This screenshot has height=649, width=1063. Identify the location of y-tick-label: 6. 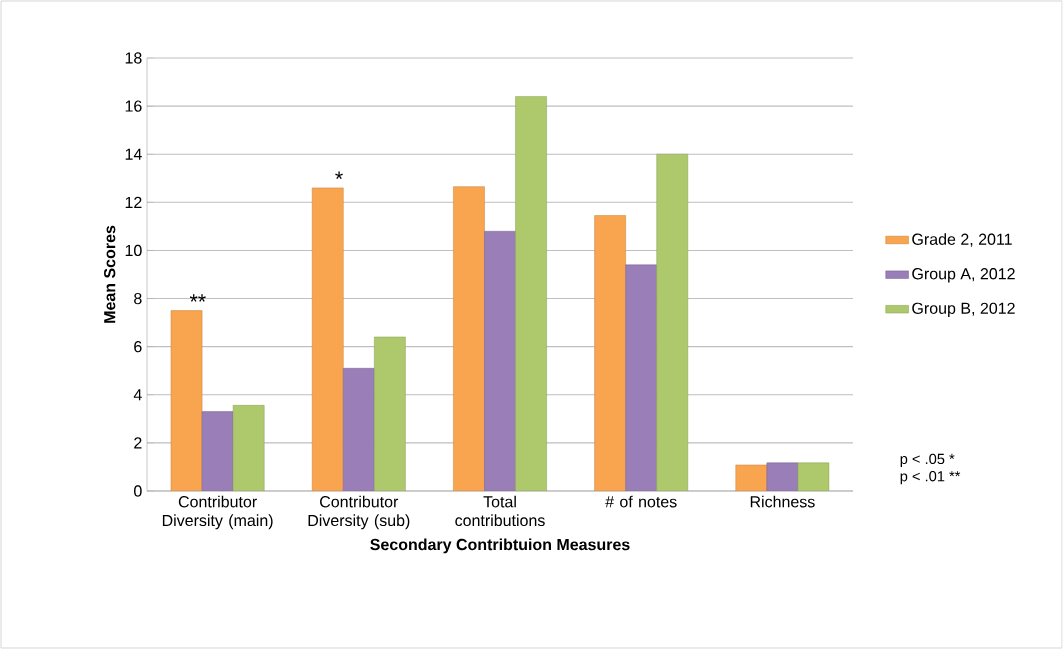
(138, 347).